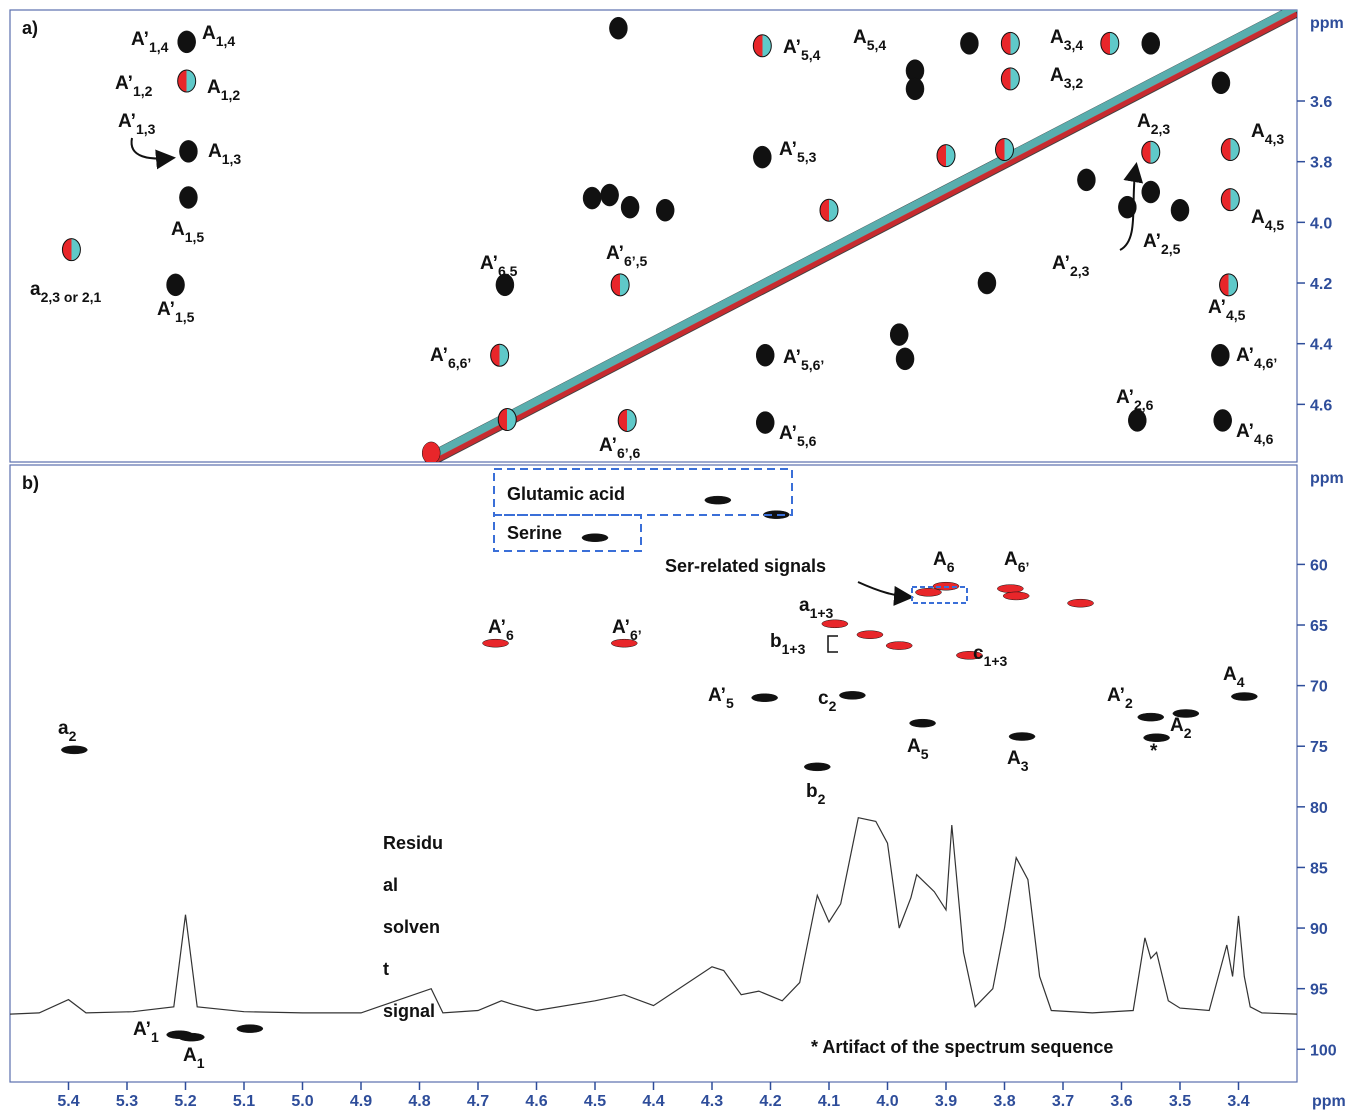 The height and width of the screenshot is (1117, 1359). Describe the element at coordinates (409, 1011) in the screenshot. I see `annotation: signal` at that location.